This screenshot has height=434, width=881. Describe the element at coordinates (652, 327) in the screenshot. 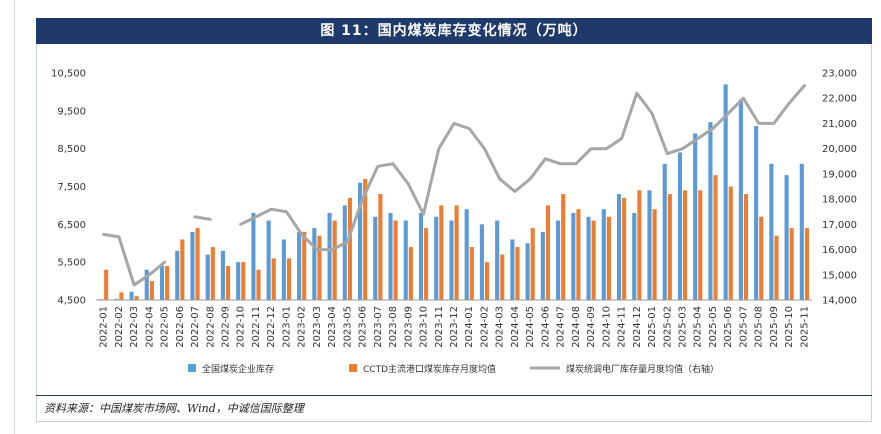

I see `x-tick-label: 2025-01` at that location.